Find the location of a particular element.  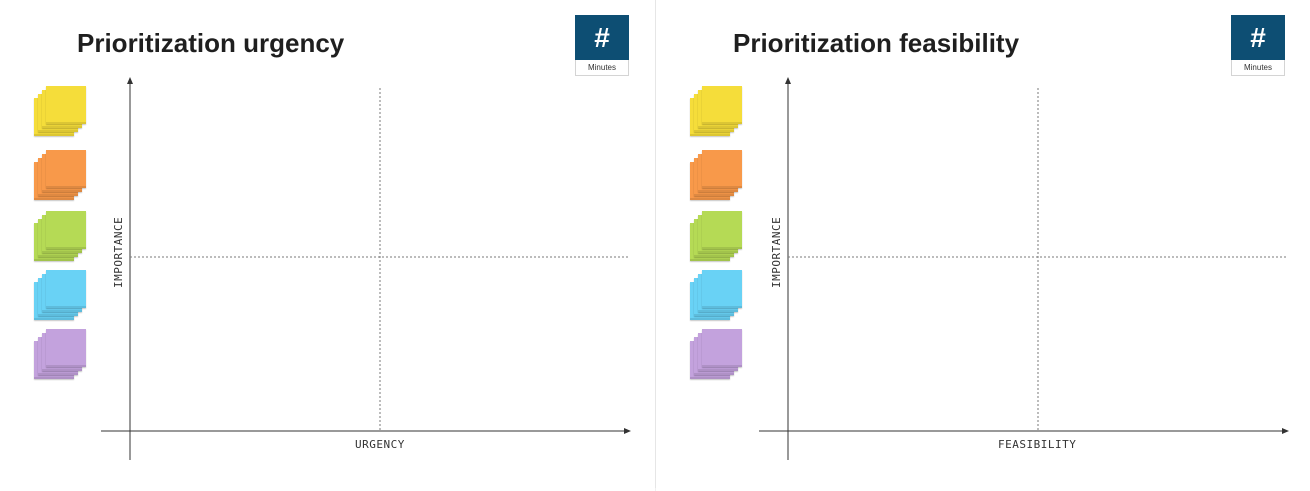

x-axis-label: URGENCY is located at coordinates (380, 444).